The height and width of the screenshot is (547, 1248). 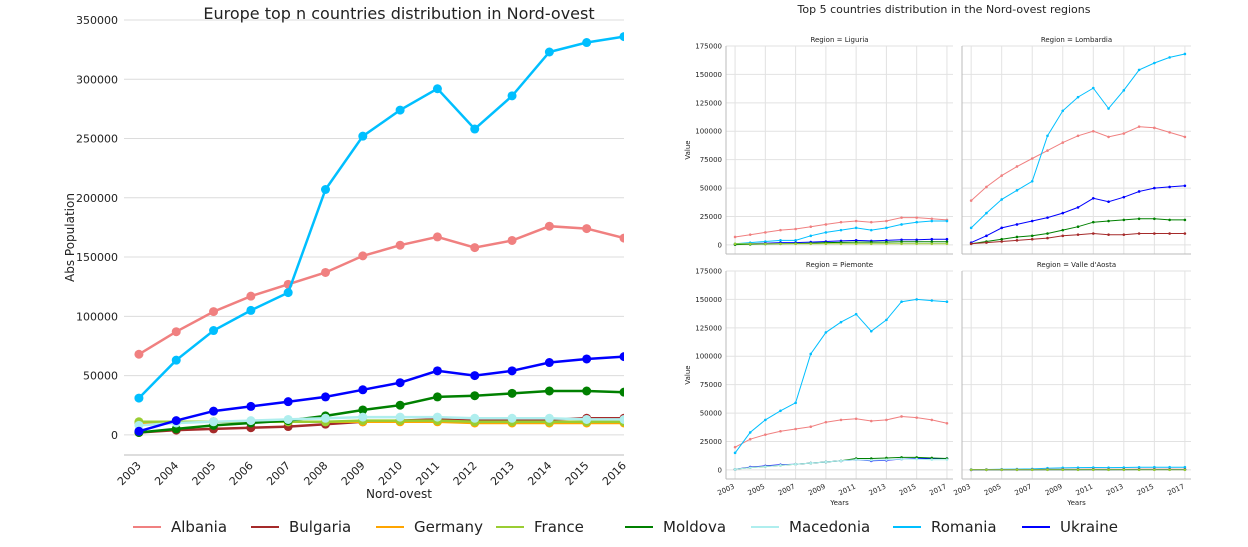 What do you see at coordinates (708, 300) in the screenshot?
I see `facet-y-tick-label: 150000` at bounding box center [708, 300].